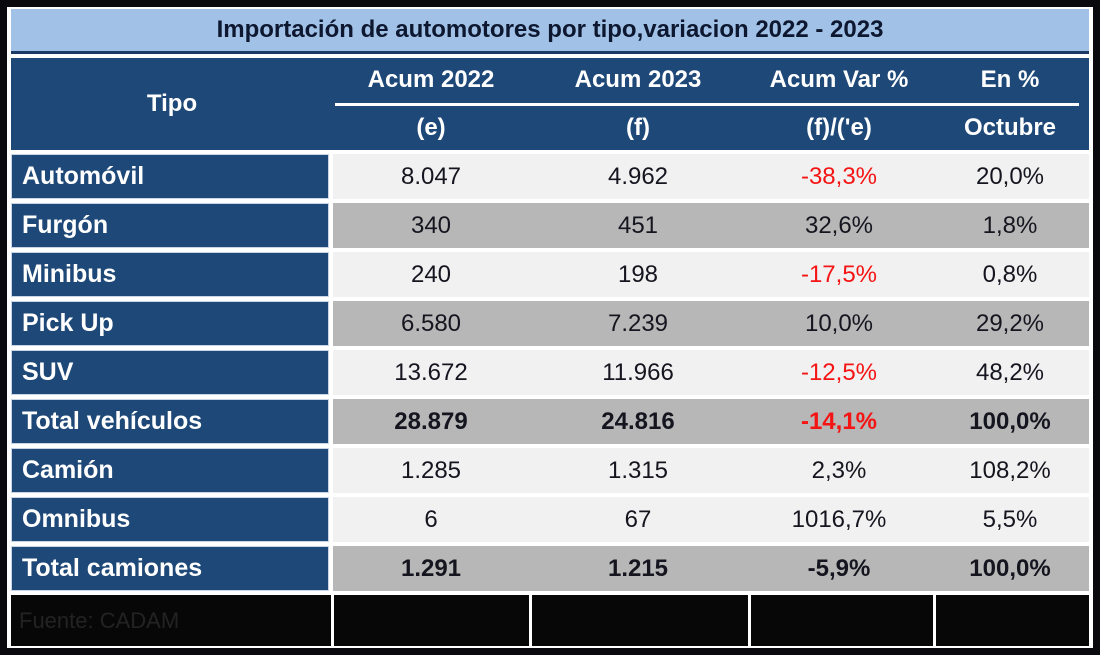 This screenshot has height=655, width=1100. I want to click on cell-acum-2023: 11.966, so click(638, 372).